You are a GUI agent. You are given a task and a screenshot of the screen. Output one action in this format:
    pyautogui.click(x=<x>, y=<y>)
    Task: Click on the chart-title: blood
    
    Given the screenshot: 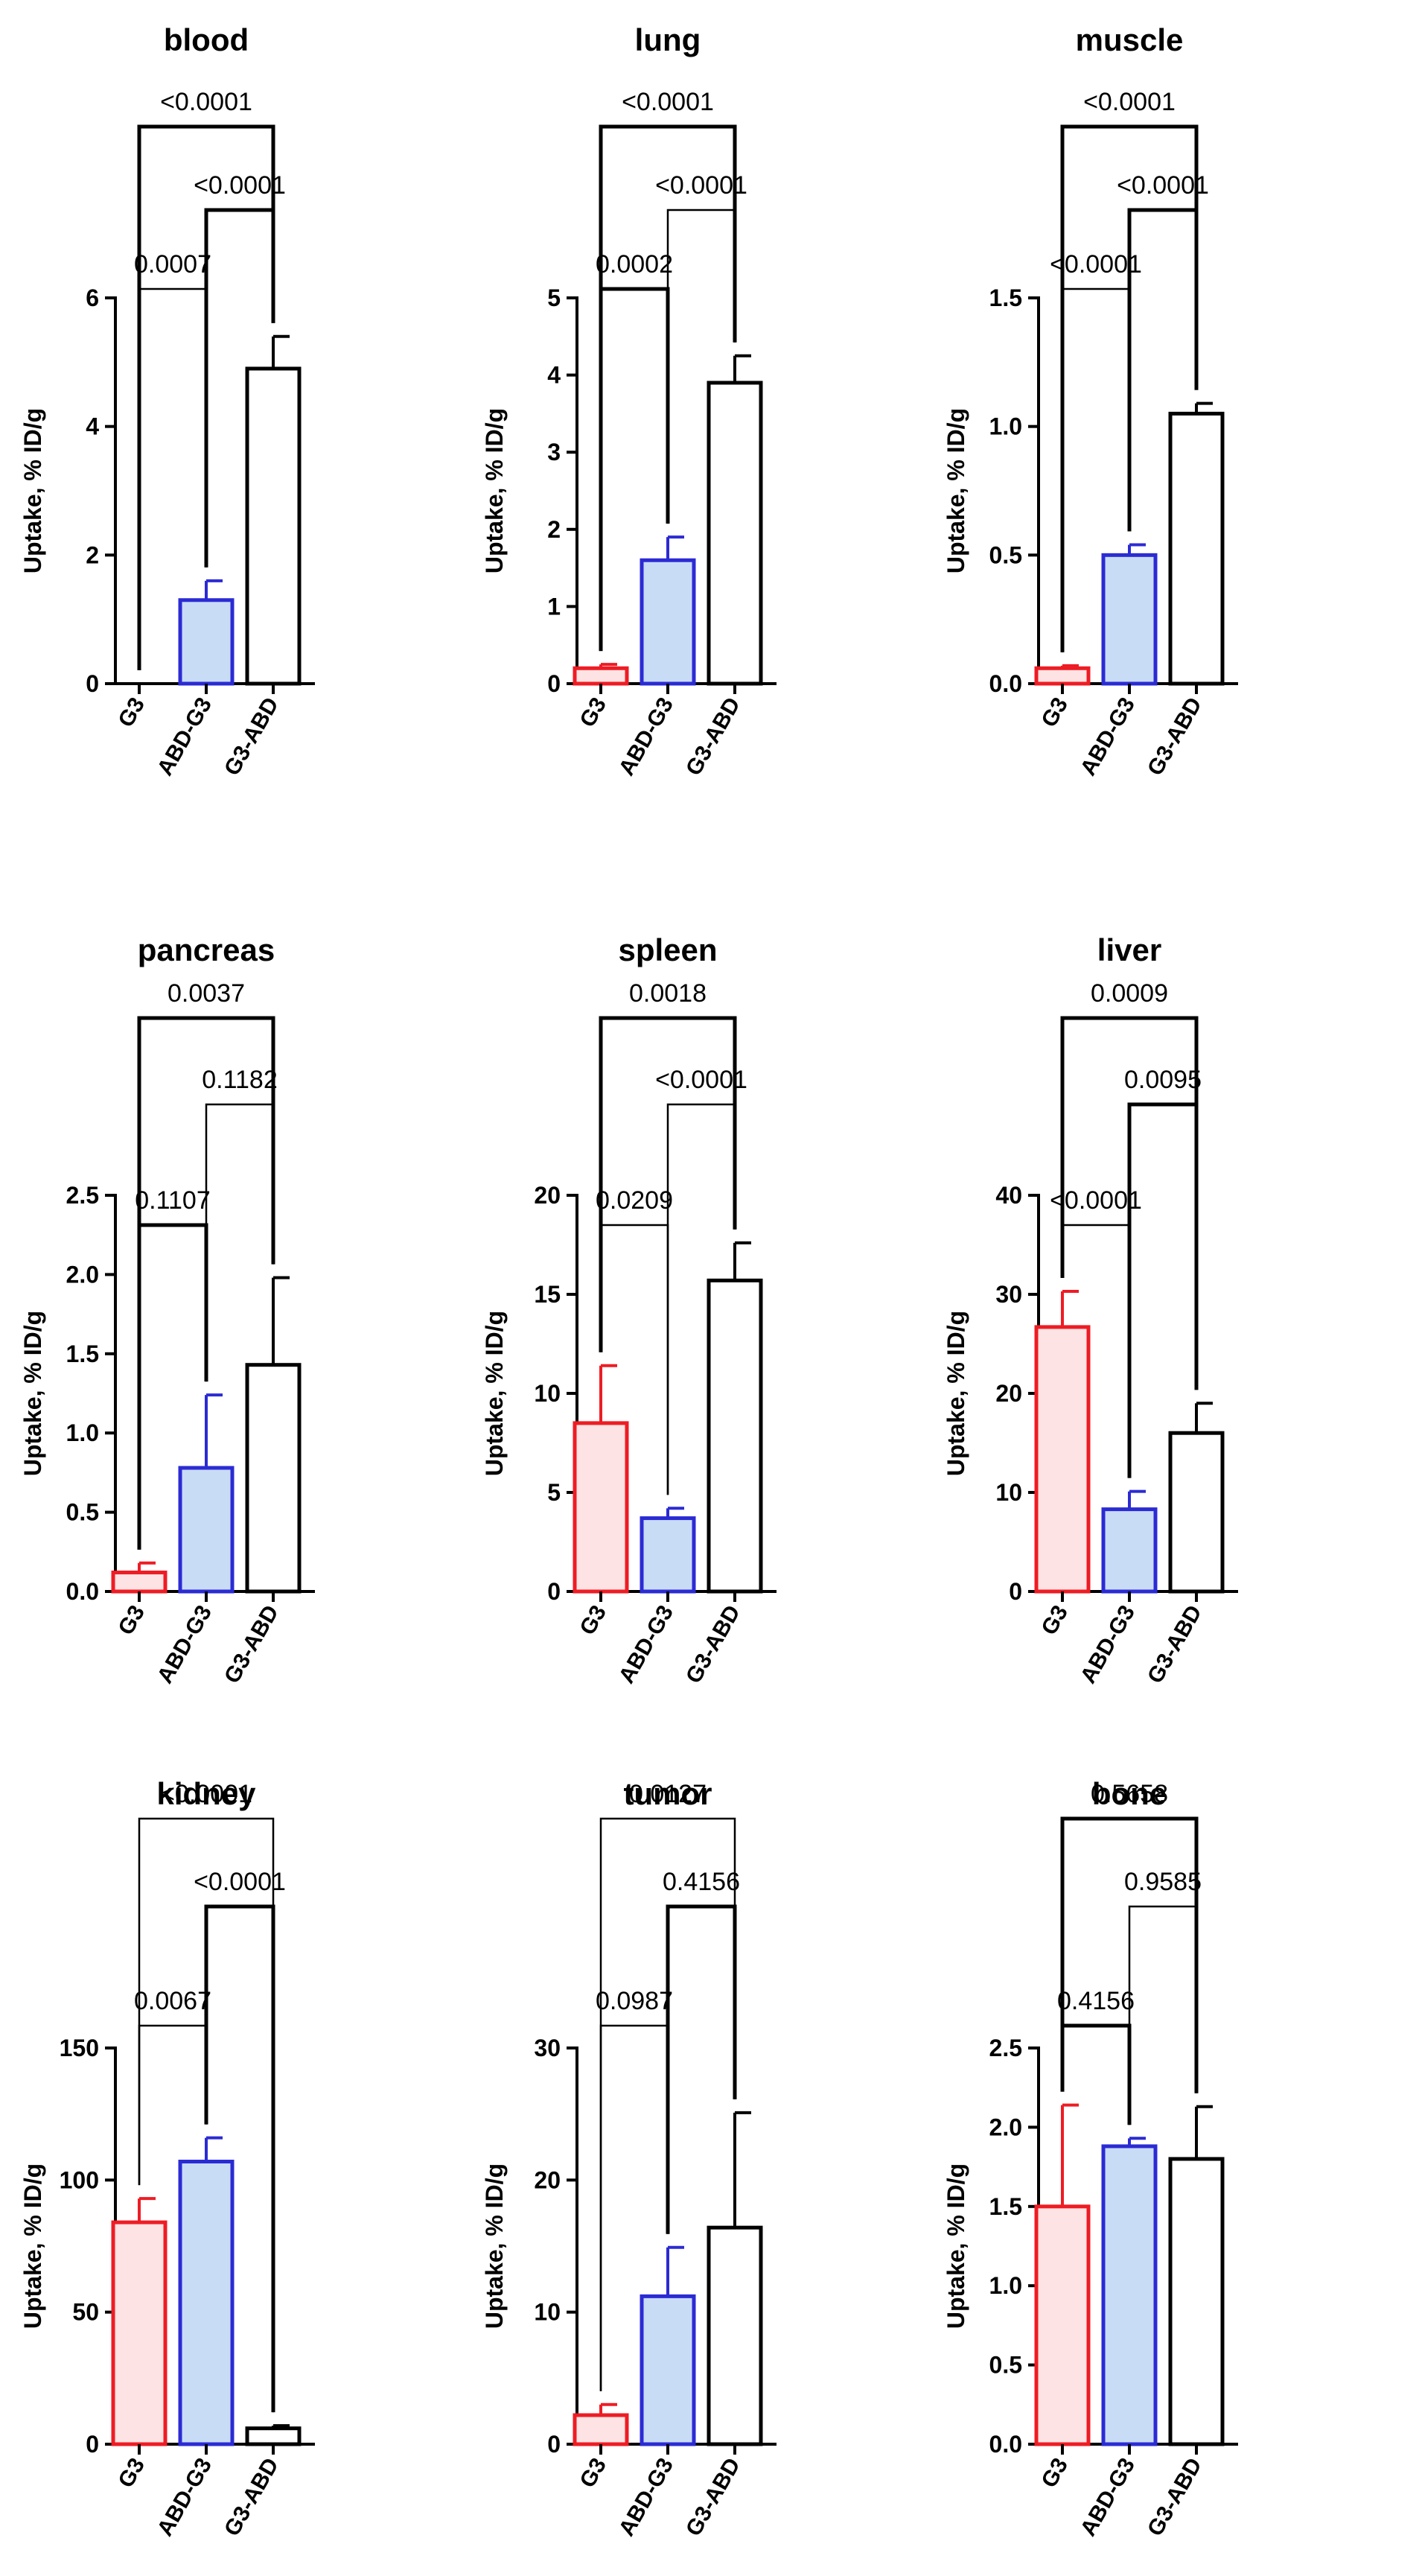 What is the action you would take?
    pyautogui.click(x=206, y=39)
    